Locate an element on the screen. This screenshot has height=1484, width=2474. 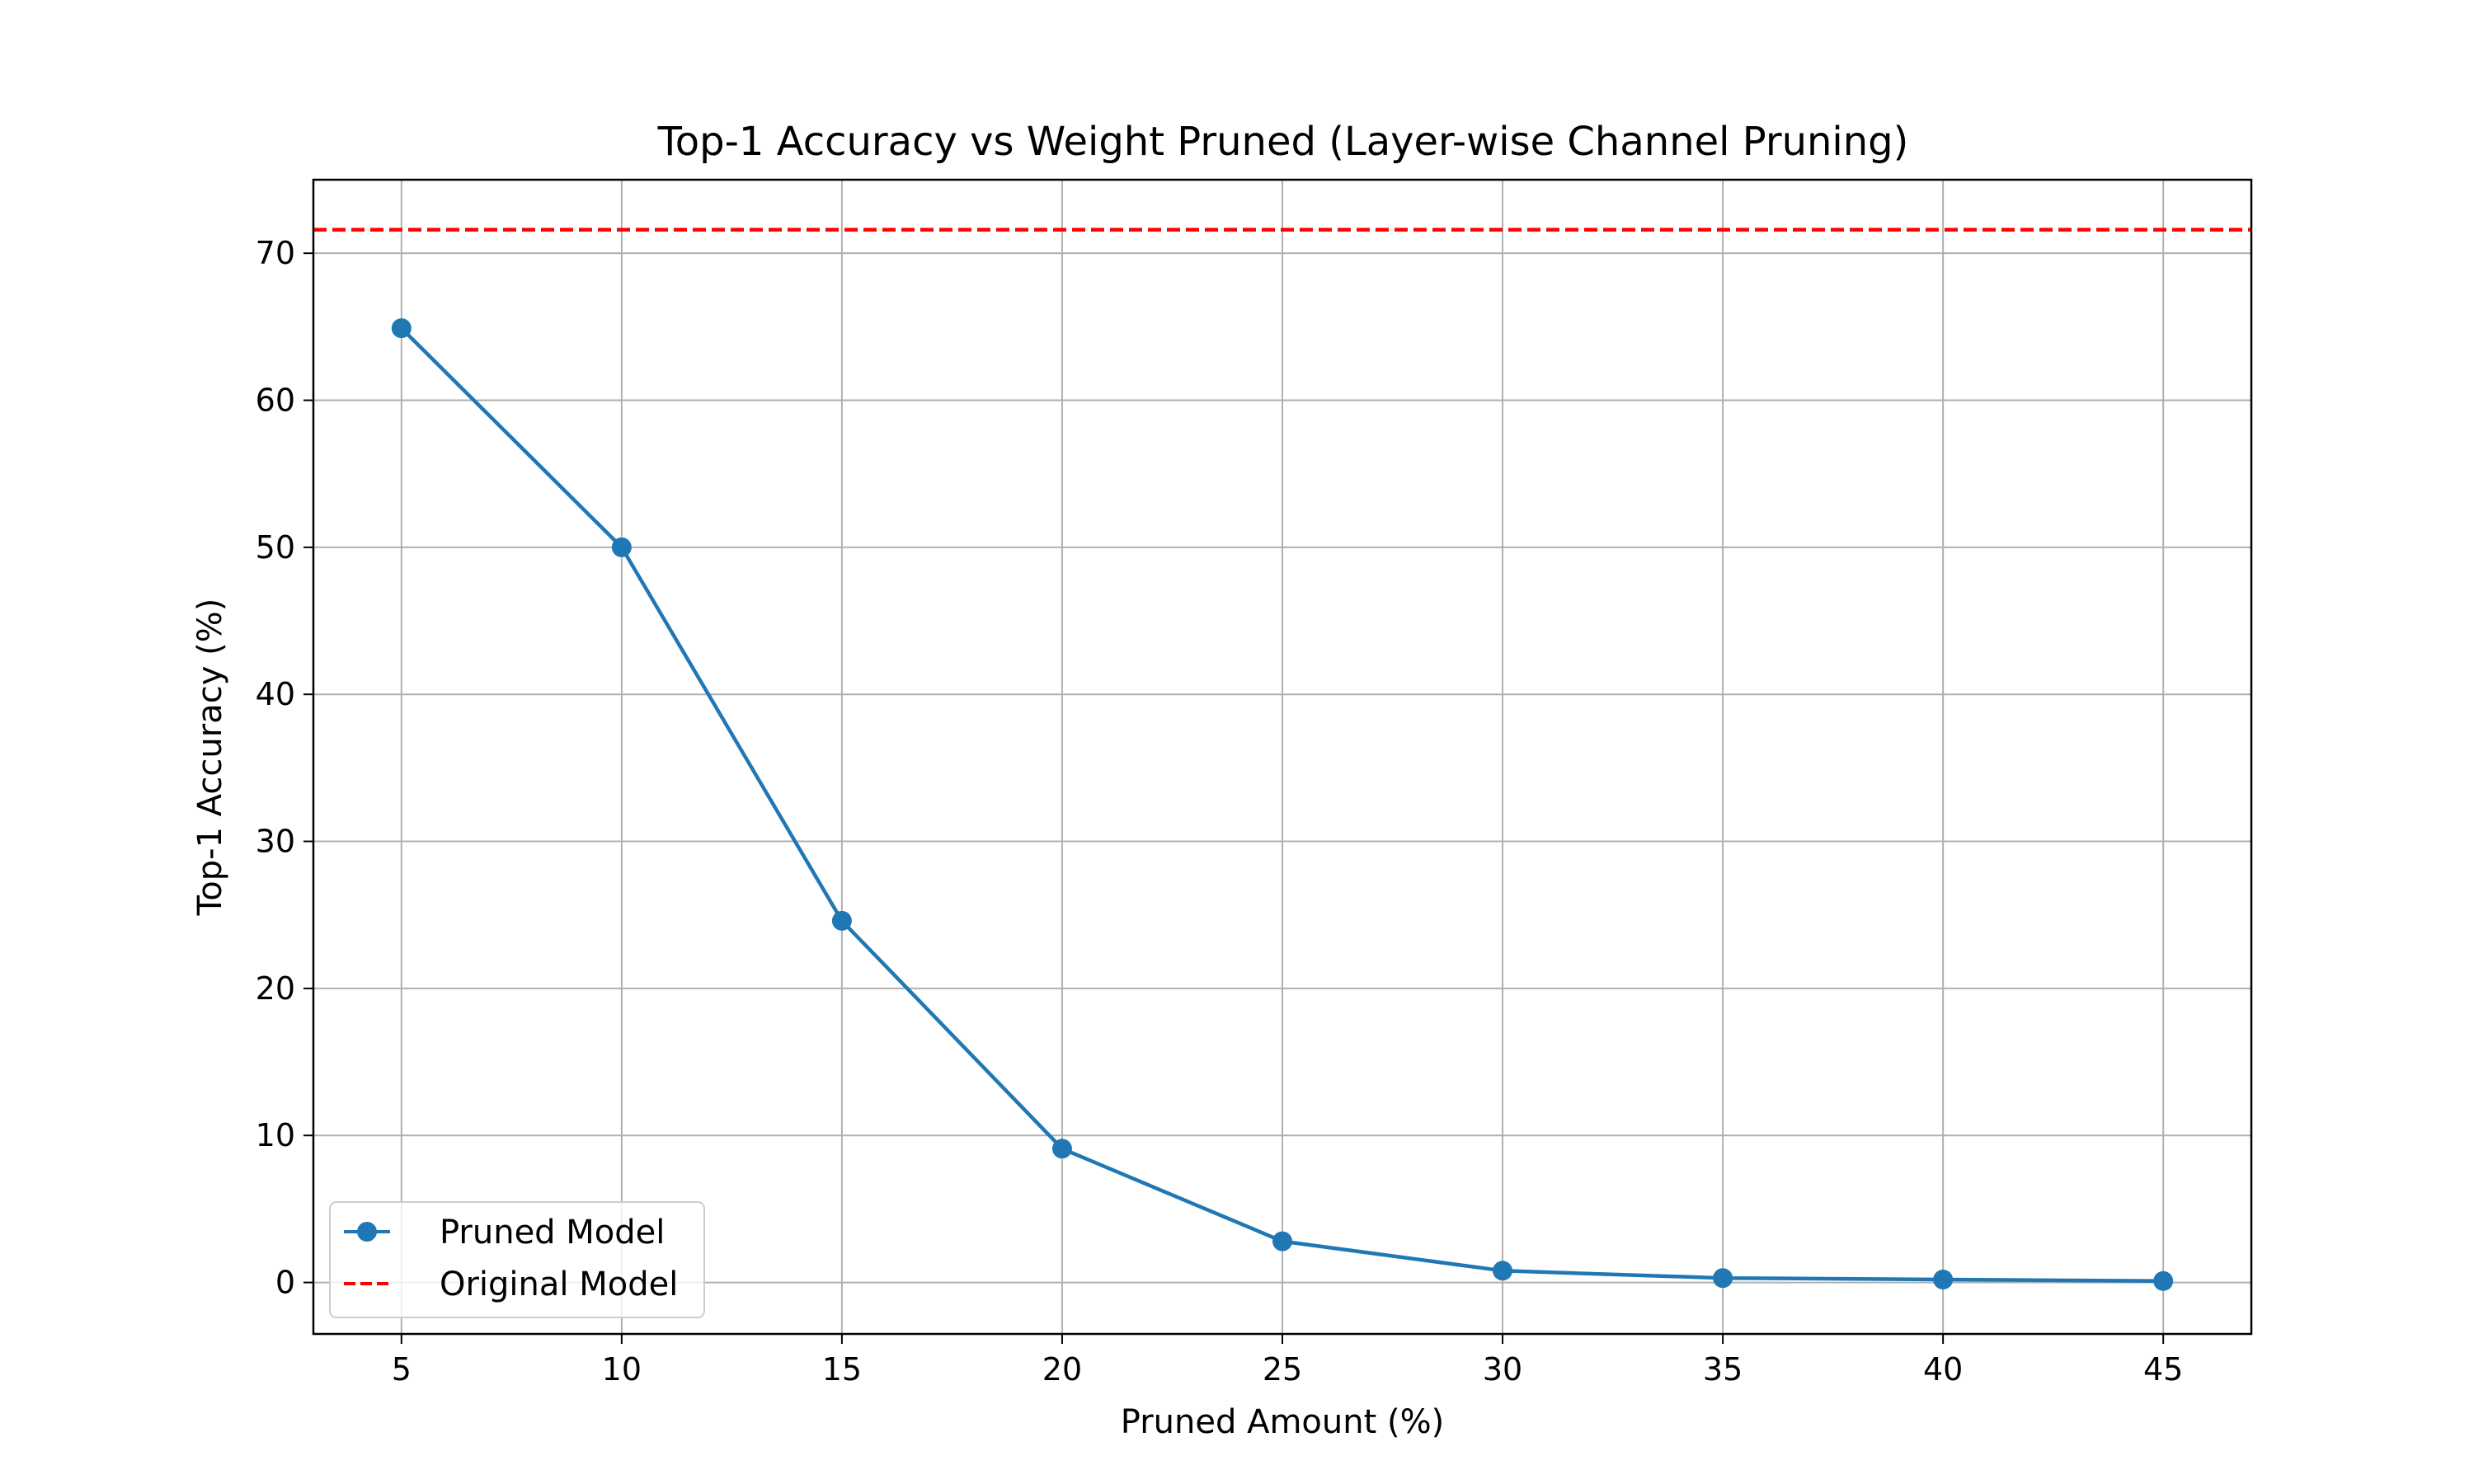
y-tick-label-20: 20 is located at coordinates (275, 988).